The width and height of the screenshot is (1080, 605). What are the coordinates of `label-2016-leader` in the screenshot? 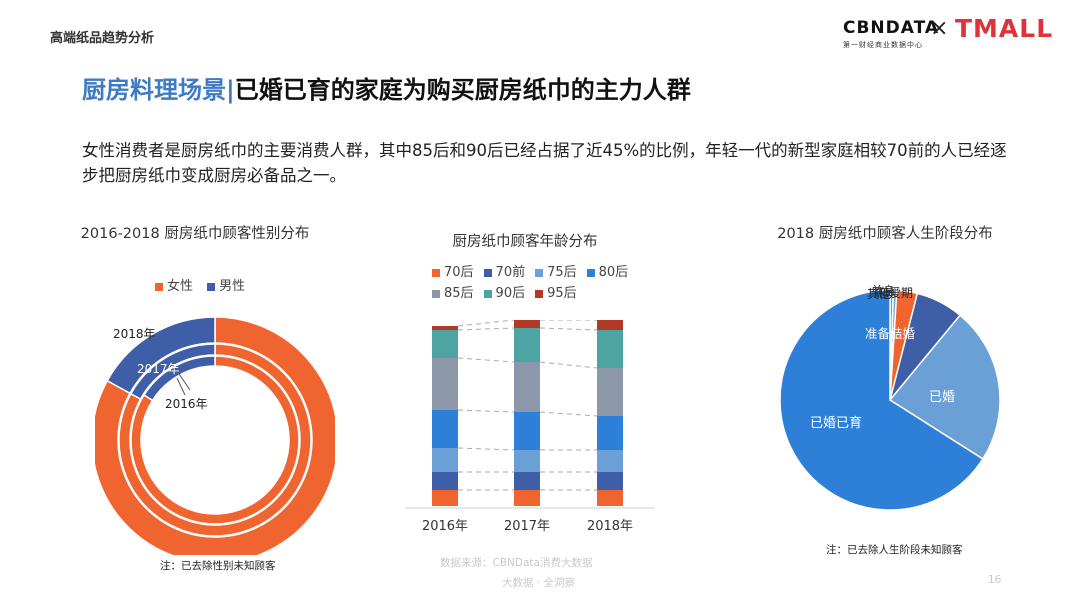 It's located at (181, 386).